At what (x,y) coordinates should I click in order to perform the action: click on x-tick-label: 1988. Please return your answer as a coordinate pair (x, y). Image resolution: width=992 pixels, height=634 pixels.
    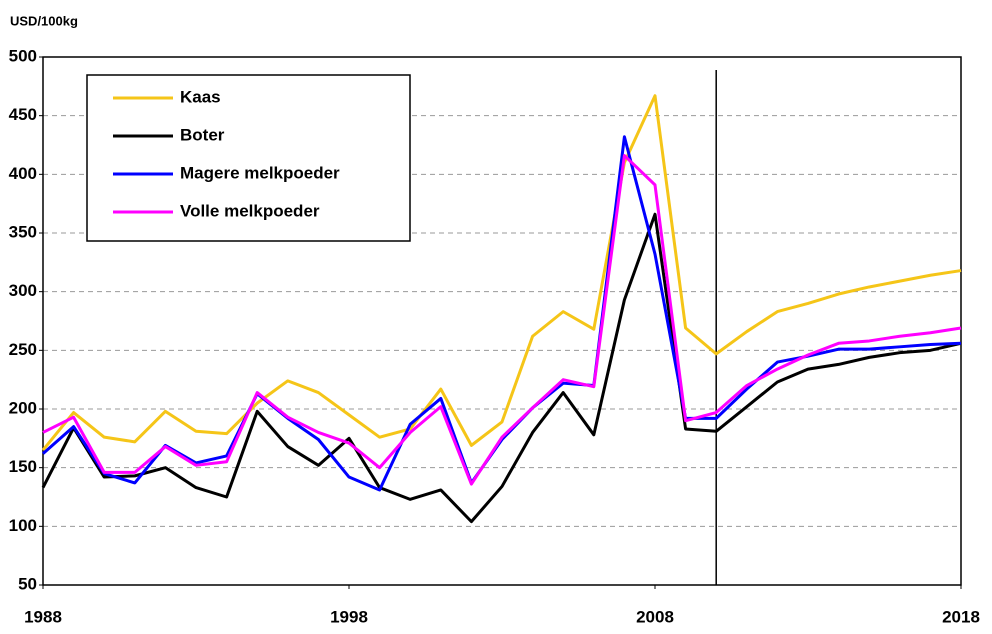
    Looking at the image, I should click on (43, 616).